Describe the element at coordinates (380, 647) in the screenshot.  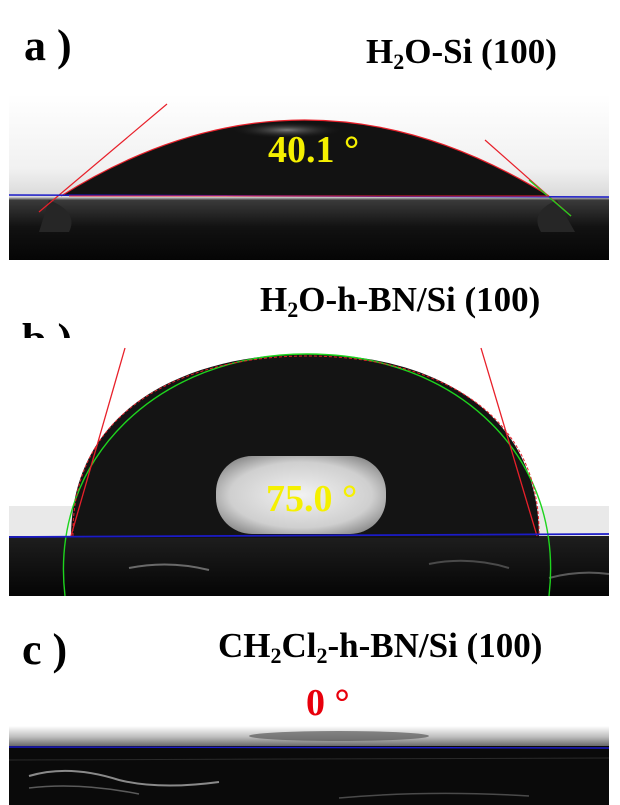
I see `panel-c-title: CH2Cl2-h-BN/Si (100)` at that location.